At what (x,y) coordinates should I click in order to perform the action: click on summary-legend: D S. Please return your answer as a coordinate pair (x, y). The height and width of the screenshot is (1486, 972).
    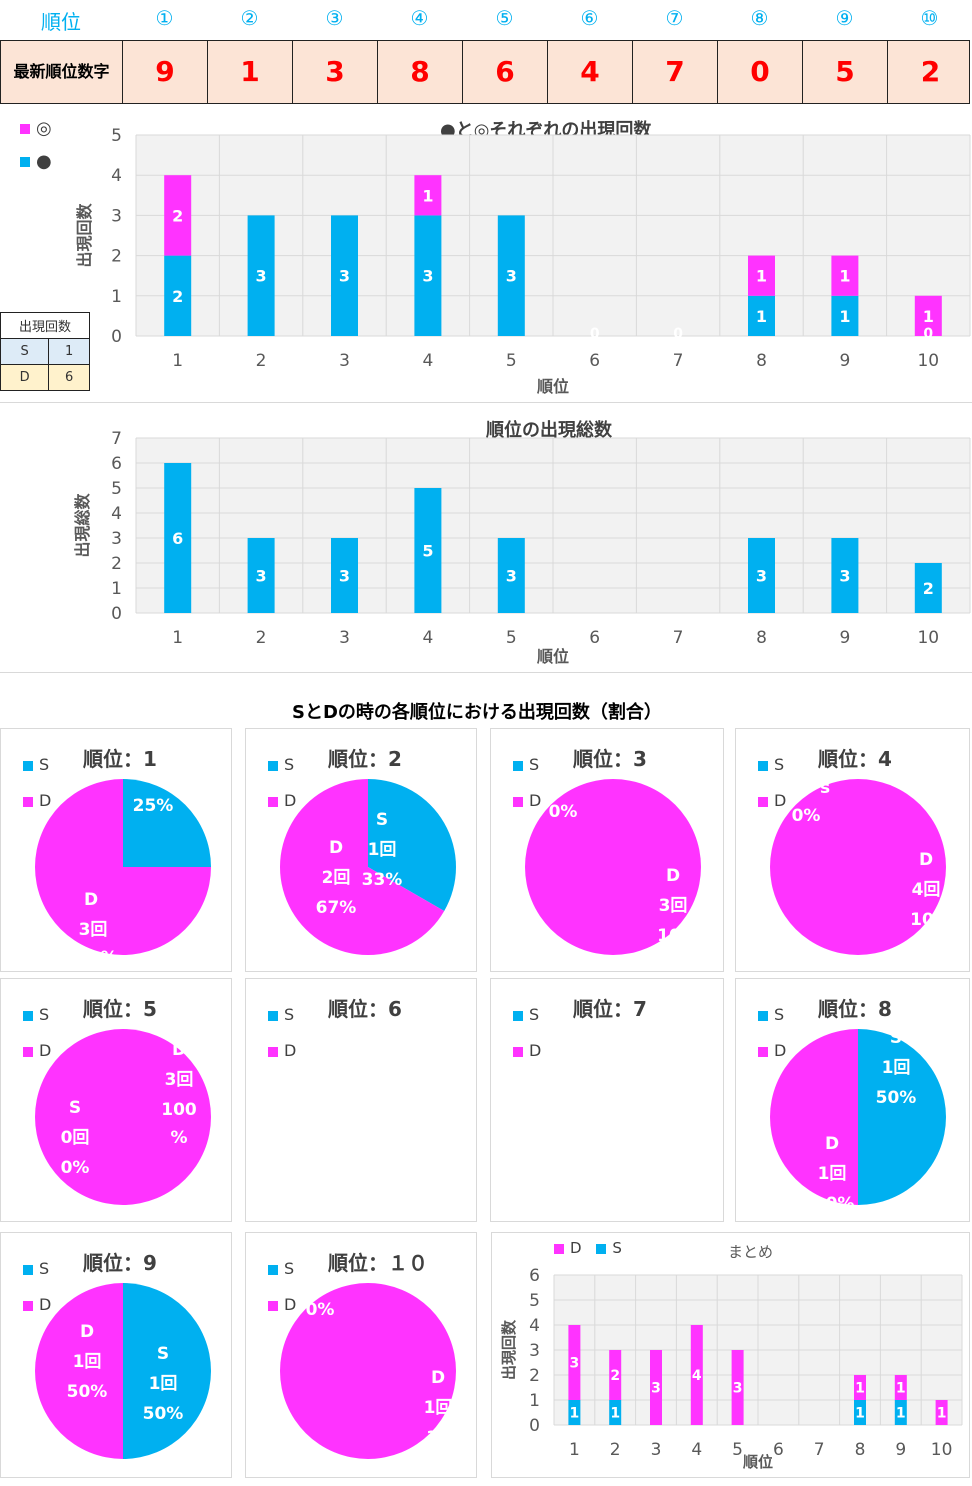
    Looking at the image, I should click on (588, 1248).